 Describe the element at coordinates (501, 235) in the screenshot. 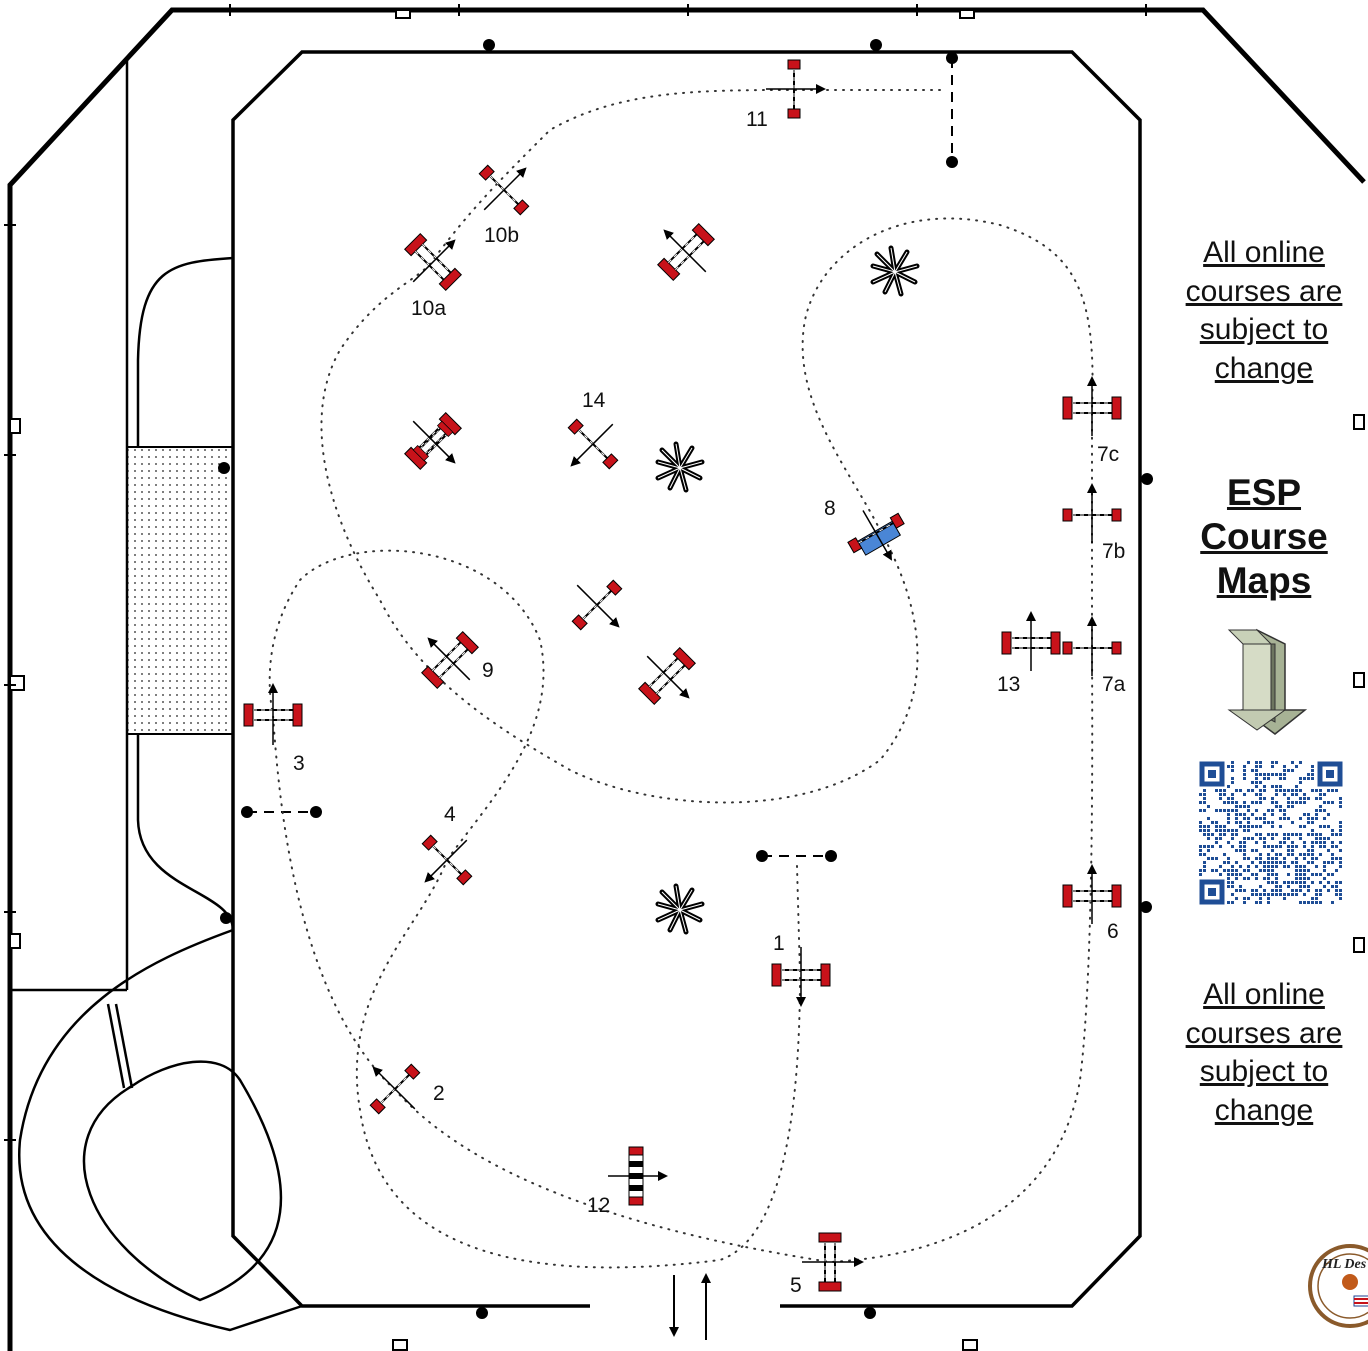

I see `label-10b: 10b` at that location.